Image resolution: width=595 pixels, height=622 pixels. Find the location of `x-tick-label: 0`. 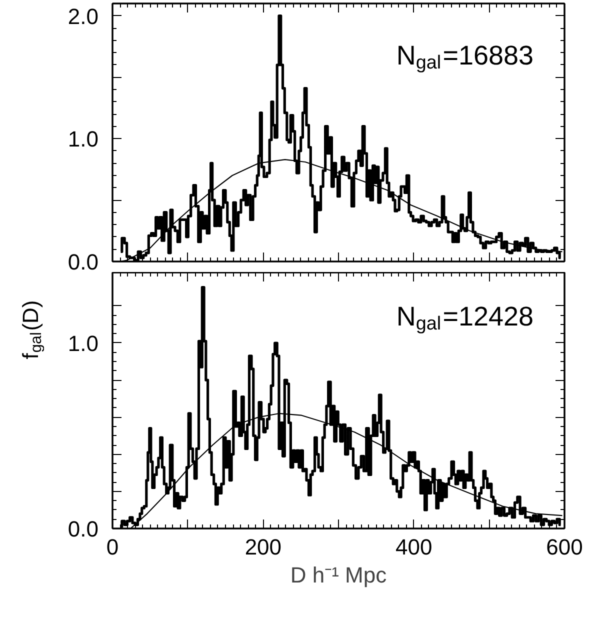

x-tick-label: 0 is located at coordinates (112, 547).